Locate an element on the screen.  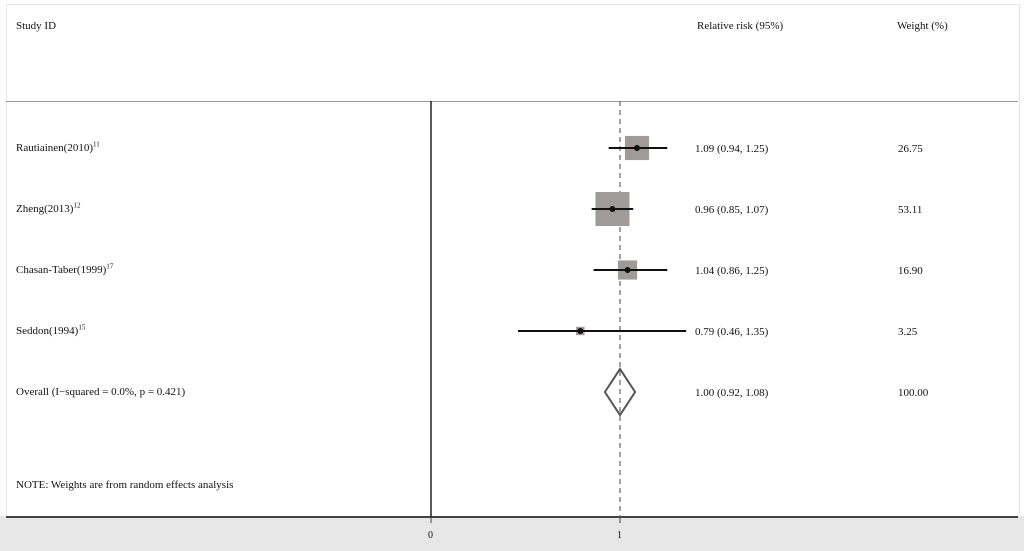
overall-label: Overall (I−squared = 0.0%, p = 0.421) is located at coordinates (101, 392).